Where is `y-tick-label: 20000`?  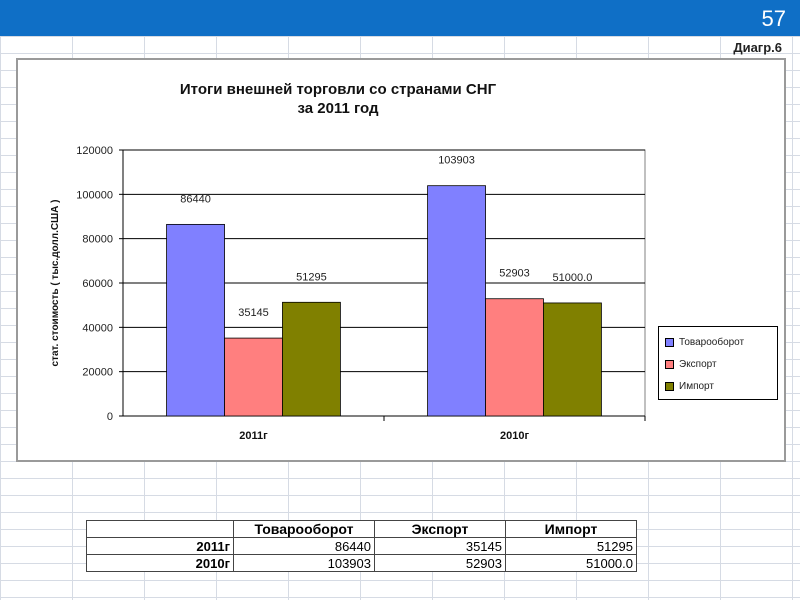
y-tick-label: 20000 is located at coordinates (97, 373).